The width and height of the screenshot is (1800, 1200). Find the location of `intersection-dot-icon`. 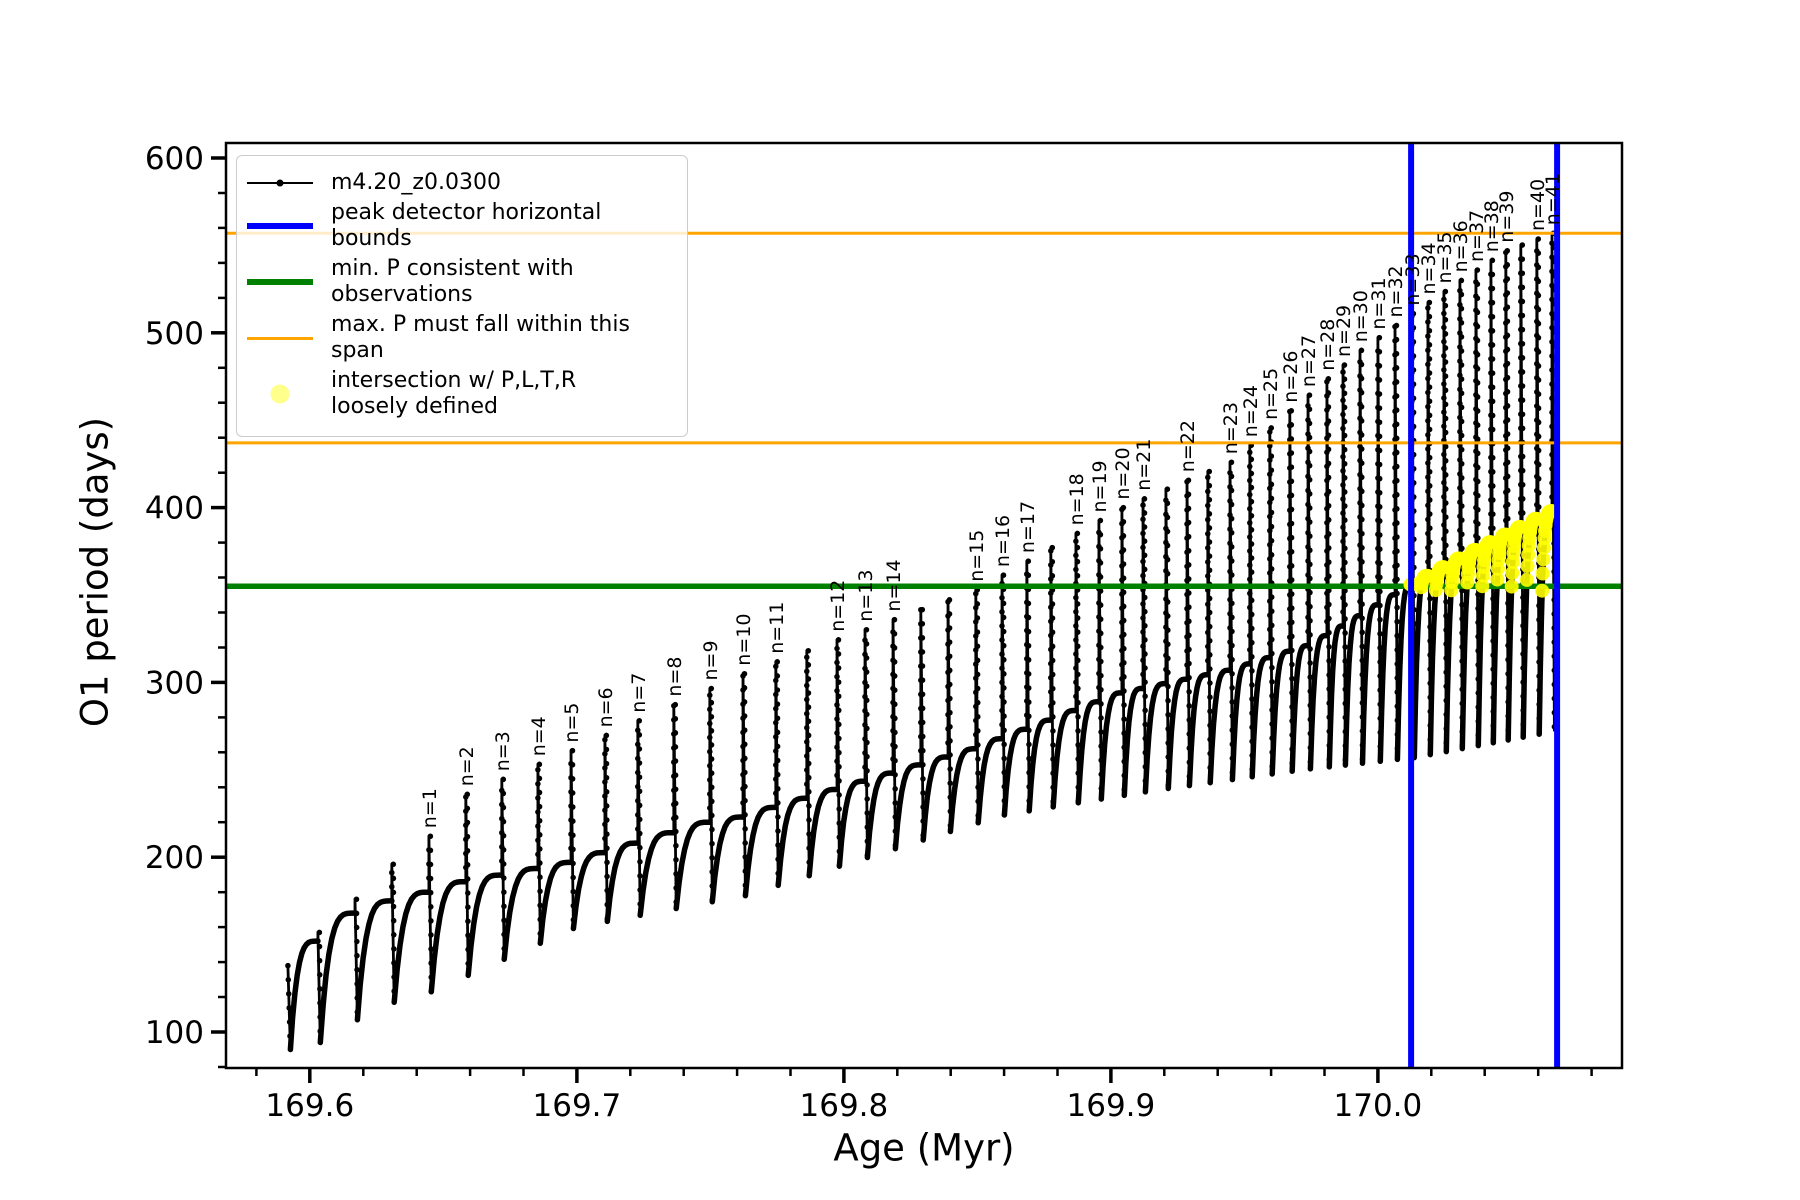

intersection-dot-icon is located at coordinates (280, 394).